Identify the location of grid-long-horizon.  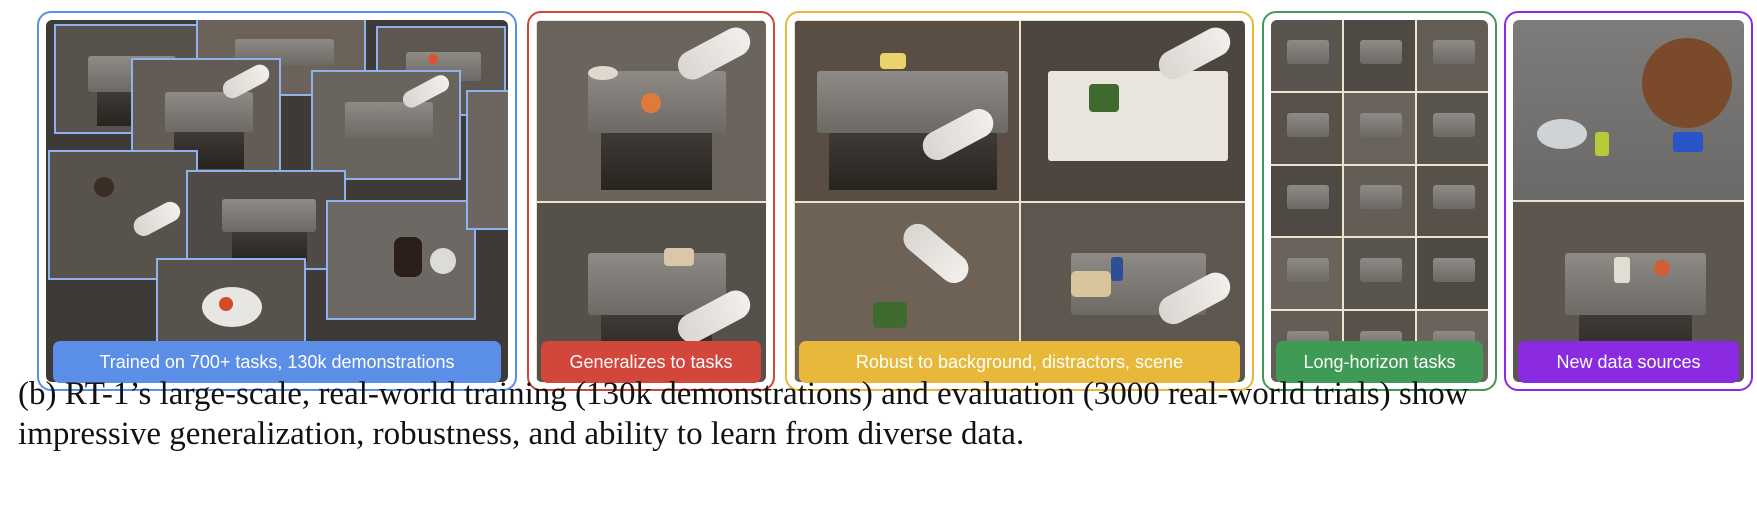
(1379, 201).